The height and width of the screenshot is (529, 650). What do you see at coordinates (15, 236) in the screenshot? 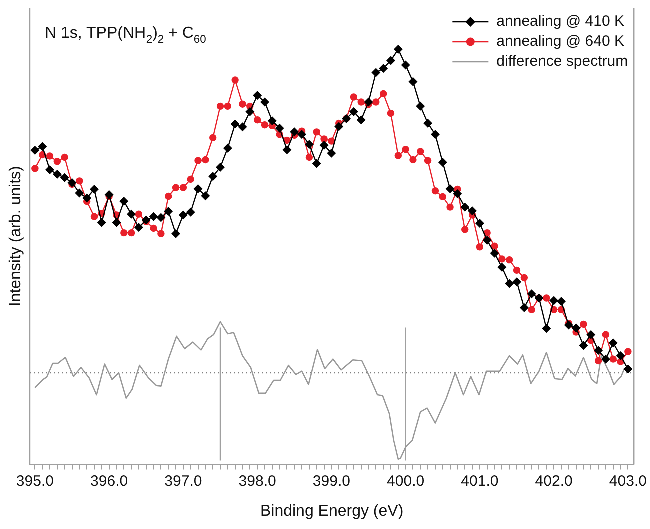
I see `y-axis-title: Intensity (arb. units)` at bounding box center [15, 236].